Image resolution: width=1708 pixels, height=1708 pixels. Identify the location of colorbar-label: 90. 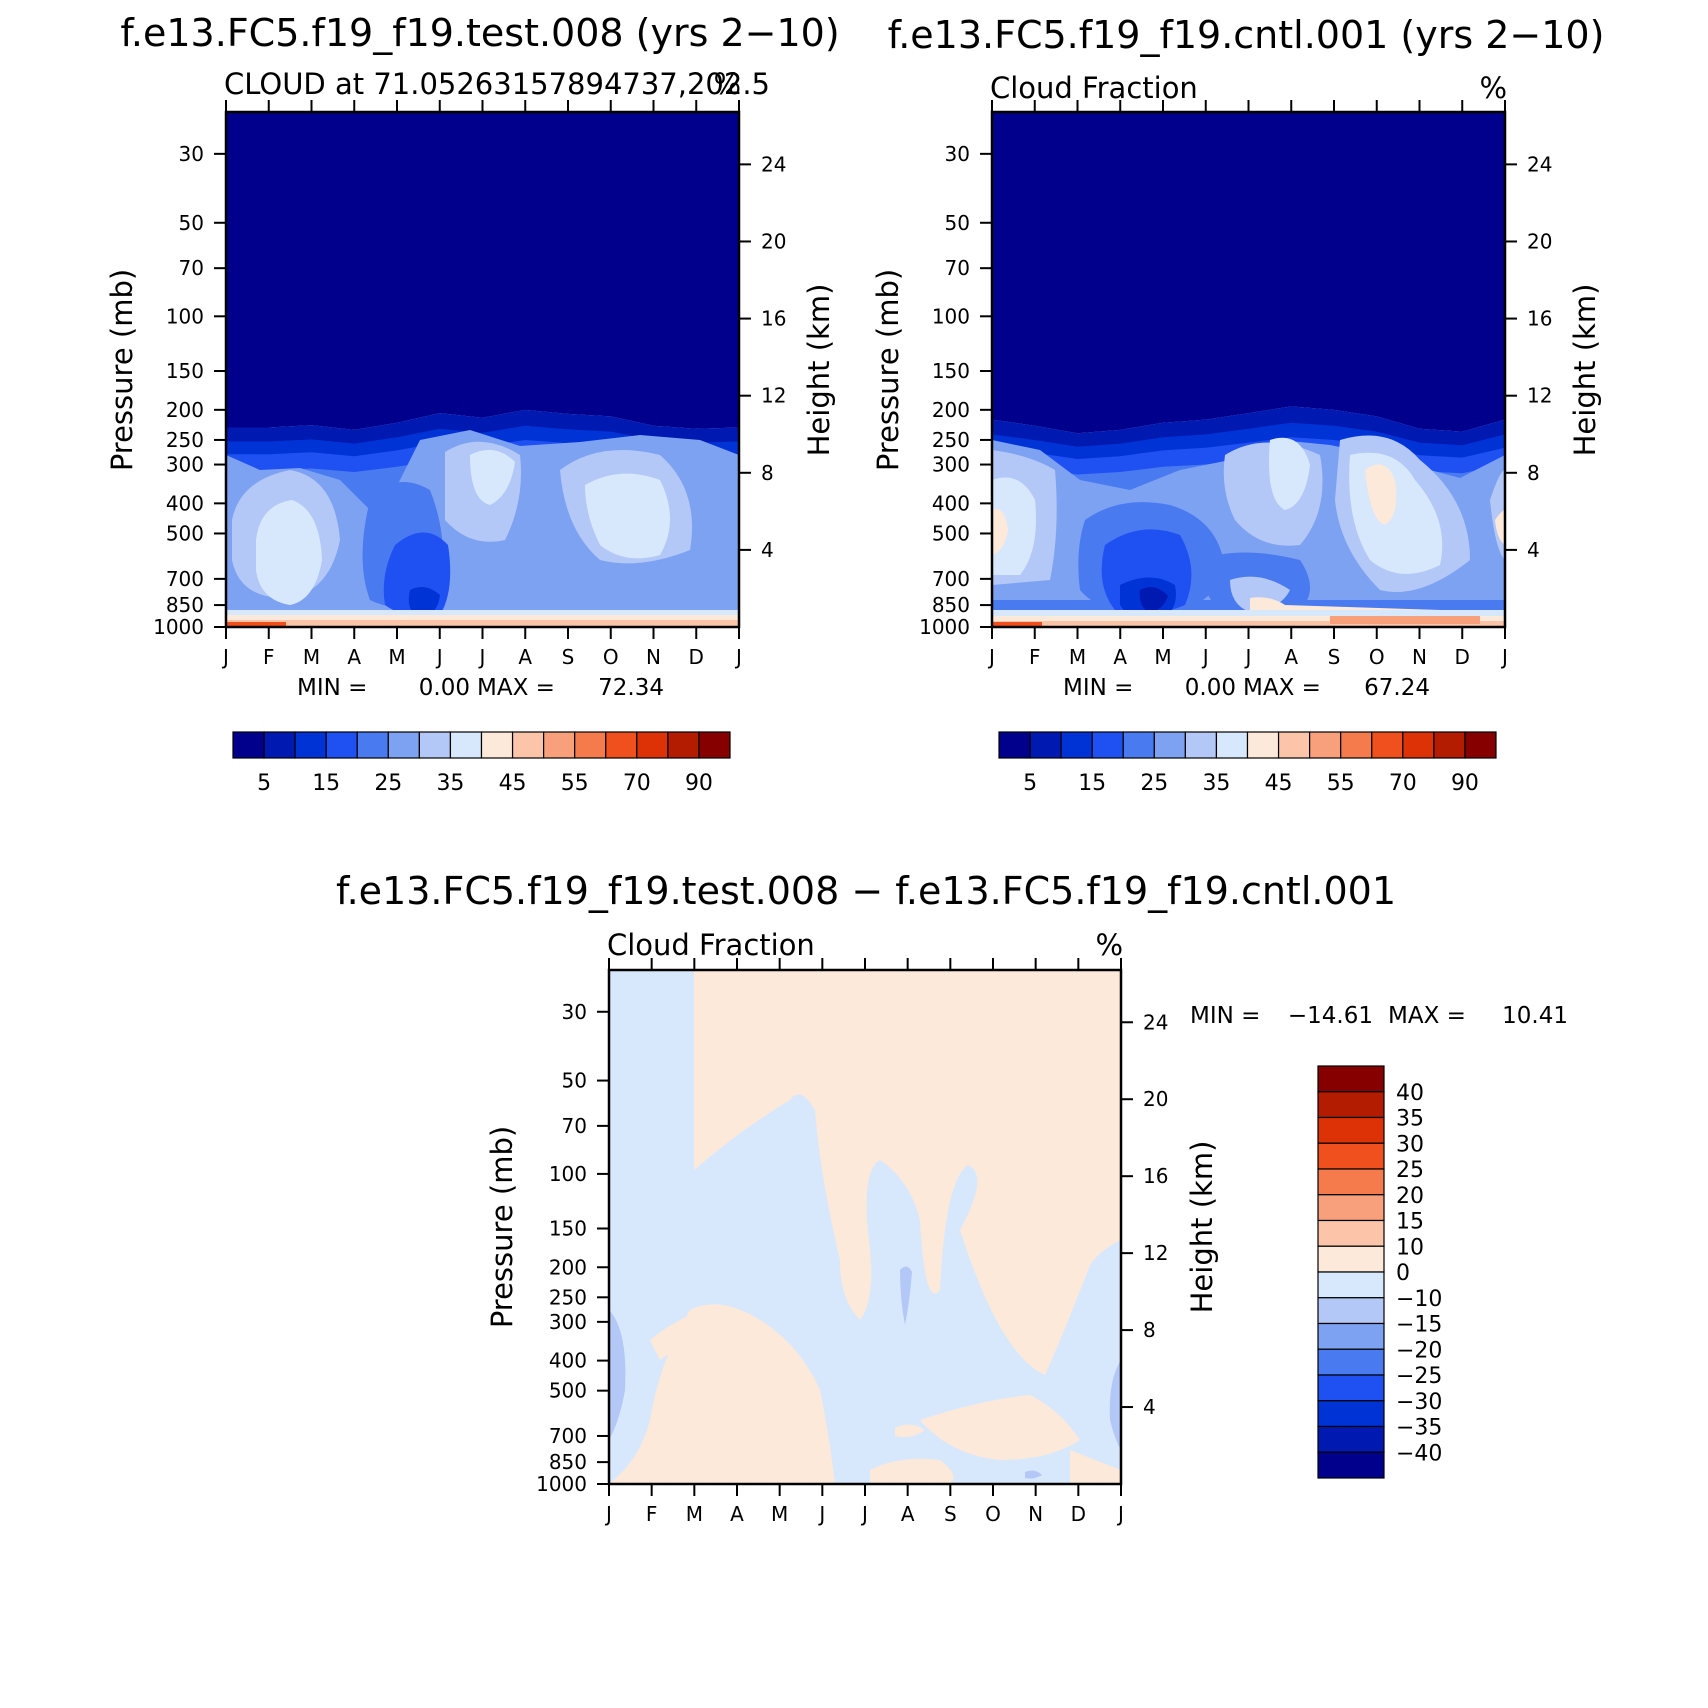
(1465, 783).